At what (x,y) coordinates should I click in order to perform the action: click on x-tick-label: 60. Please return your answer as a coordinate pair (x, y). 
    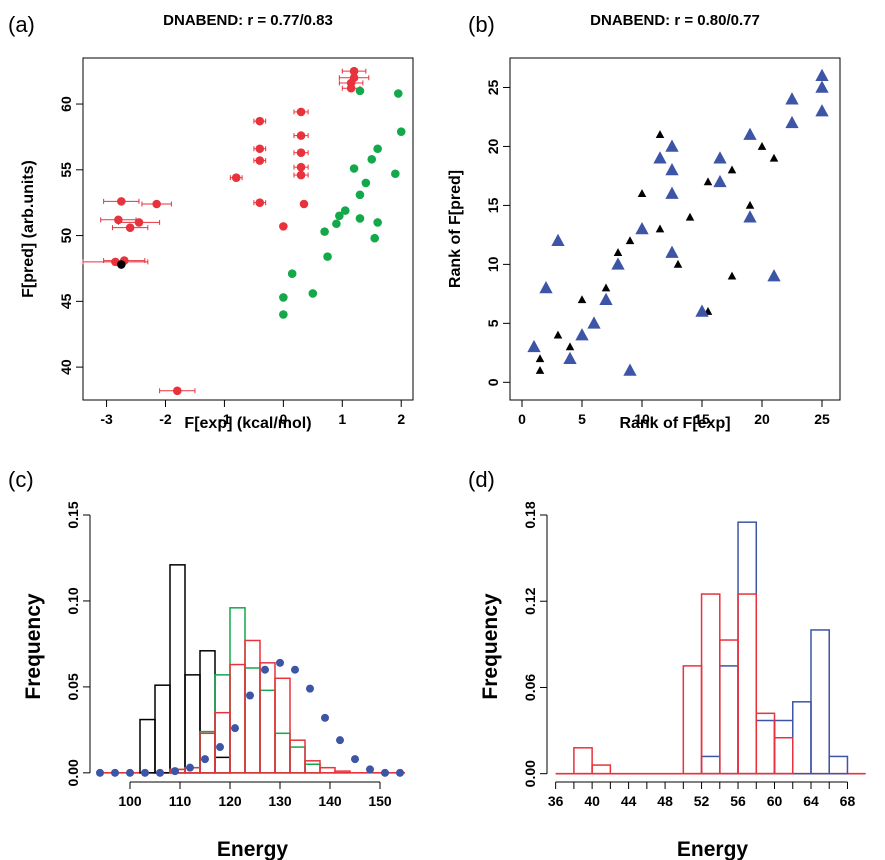
    Looking at the image, I should click on (775, 801).